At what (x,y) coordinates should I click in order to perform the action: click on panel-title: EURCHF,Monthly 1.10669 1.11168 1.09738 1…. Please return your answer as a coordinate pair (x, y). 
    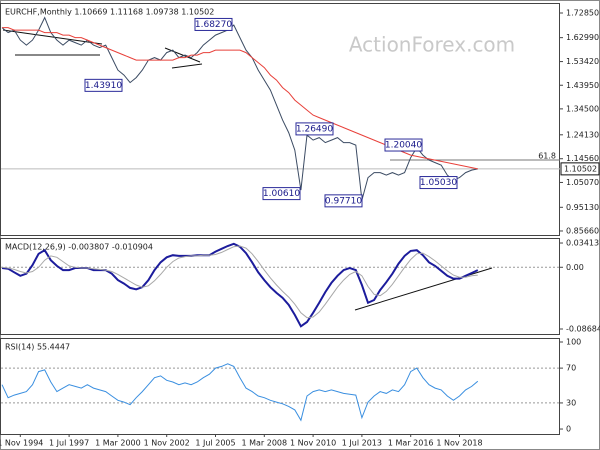
    Looking at the image, I should click on (109, 12).